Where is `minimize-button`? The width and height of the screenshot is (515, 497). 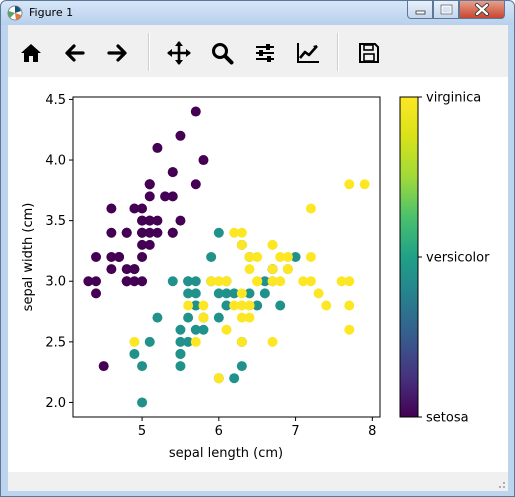 minimize-button is located at coordinates (420, 10).